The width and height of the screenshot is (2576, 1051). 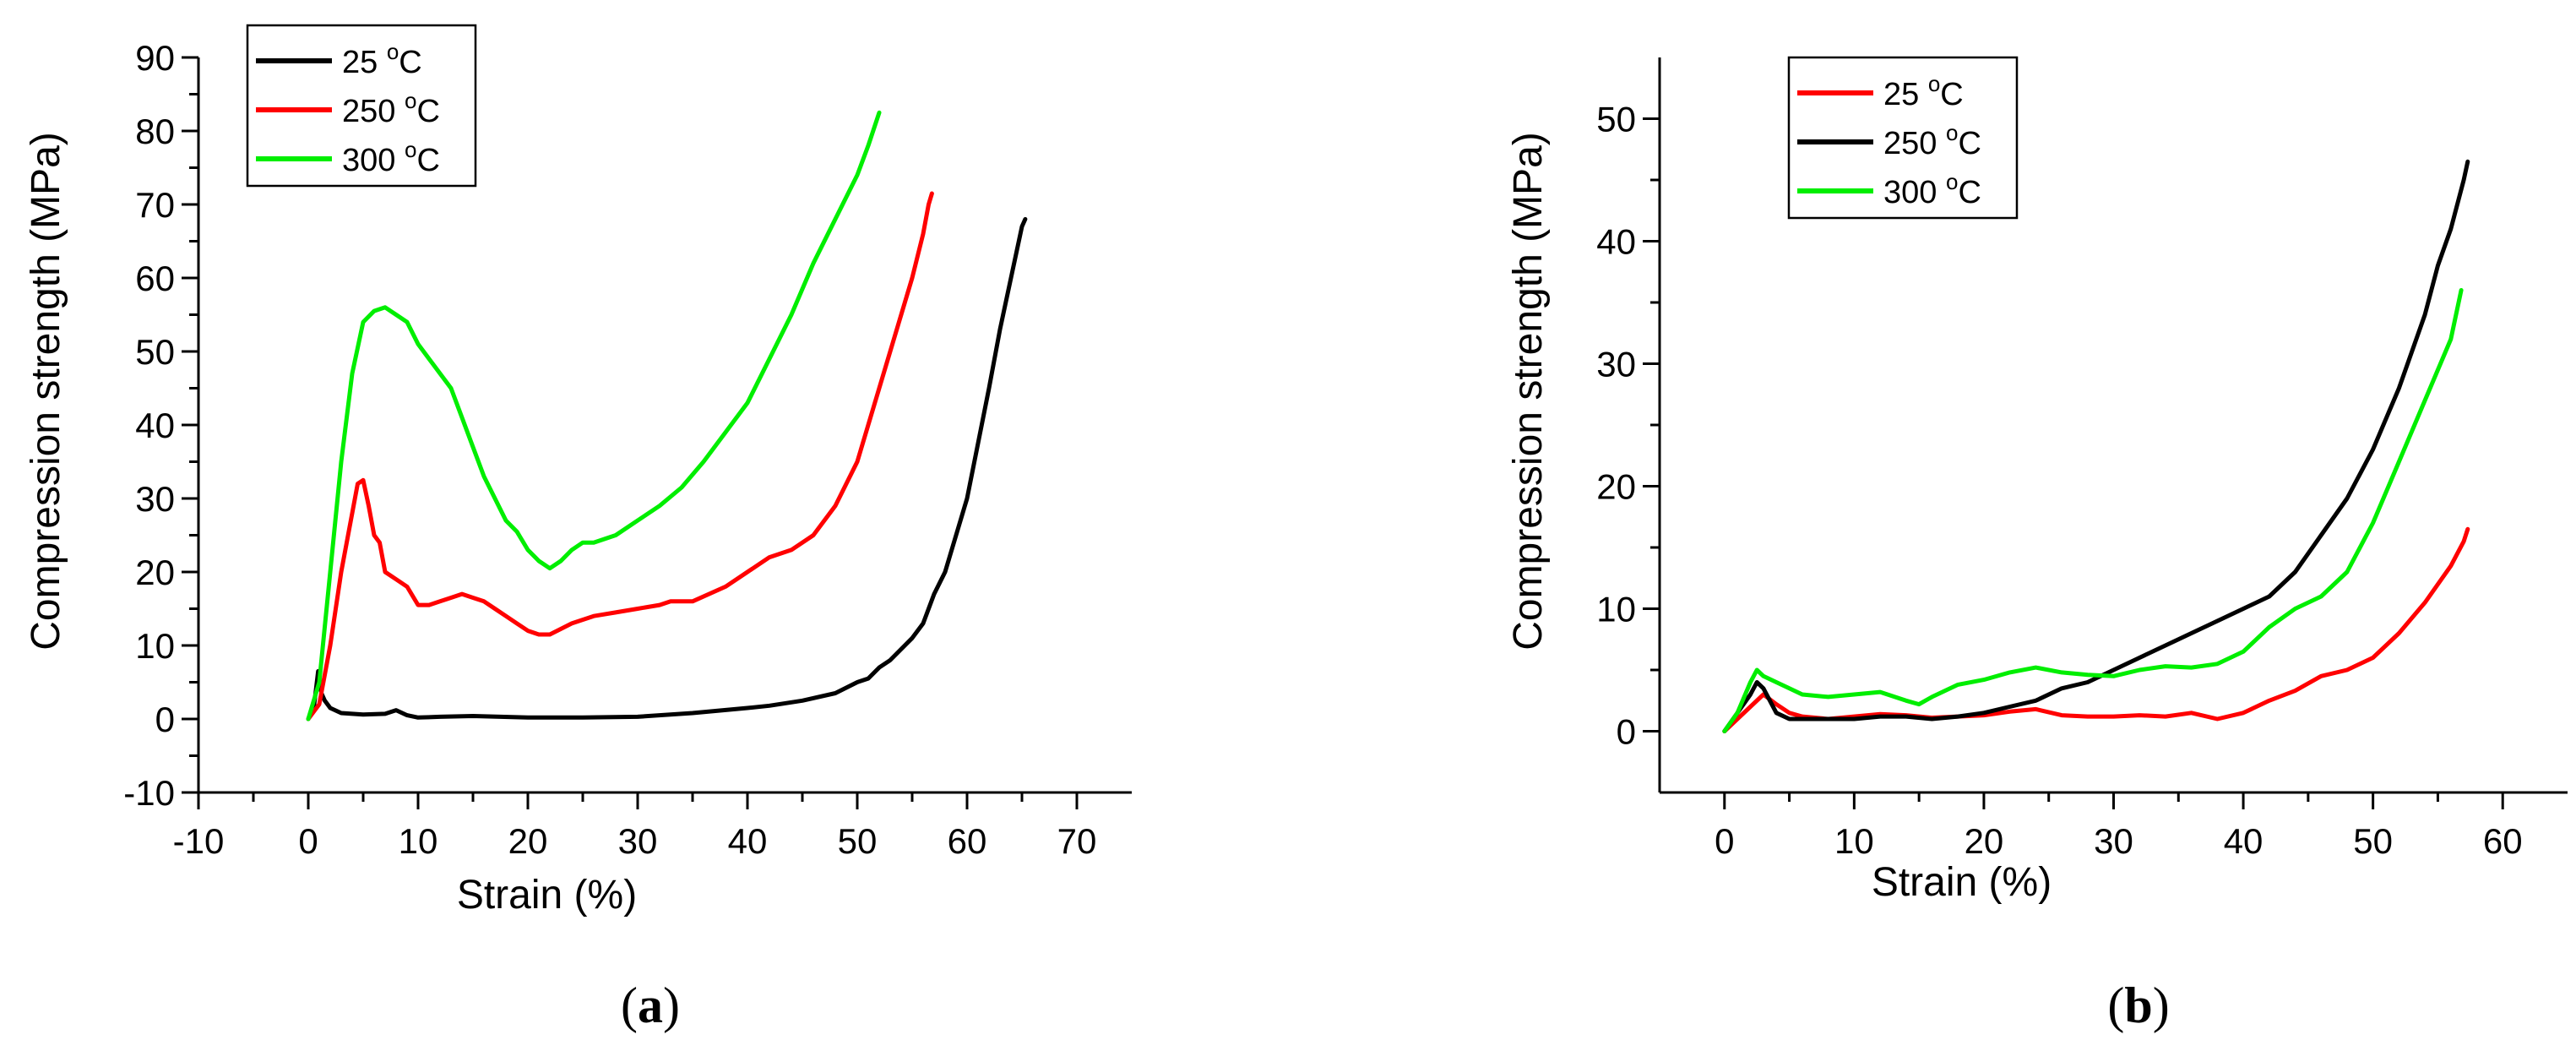 I want to click on y-tick-label: 60, so click(x=155, y=278).